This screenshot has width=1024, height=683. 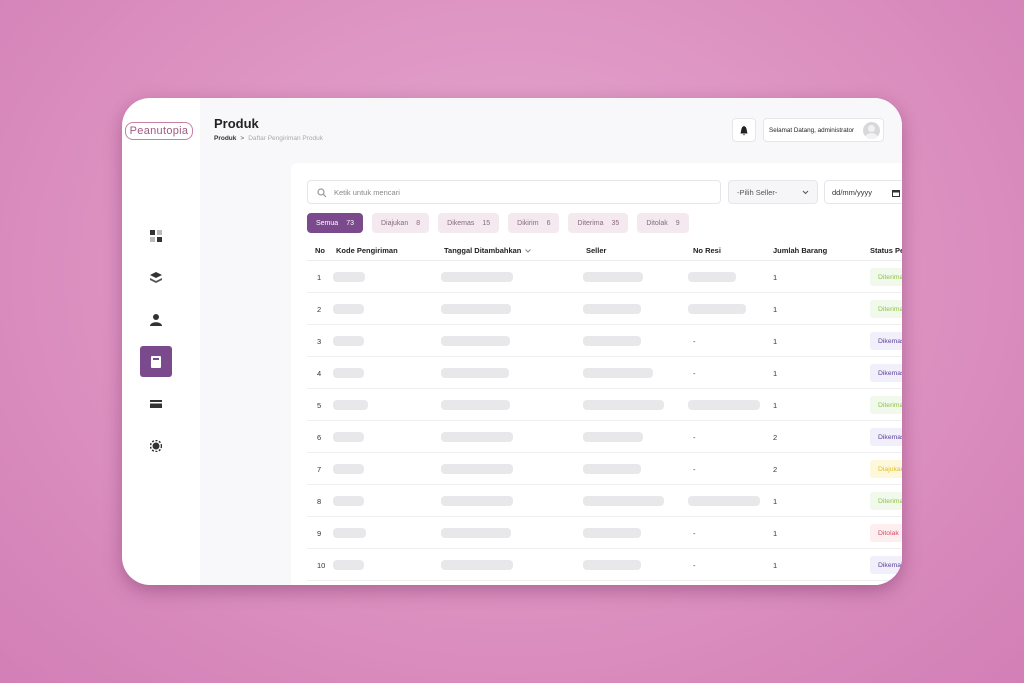 What do you see at coordinates (350, 223) in the screenshot?
I see `tab-count: 73` at bounding box center [350, 223].